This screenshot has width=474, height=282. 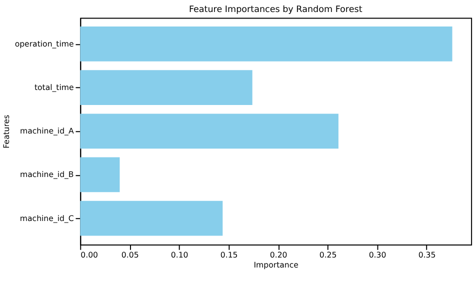 I want to click on x-tick-label: 0.30, so click(x=377, y=255).